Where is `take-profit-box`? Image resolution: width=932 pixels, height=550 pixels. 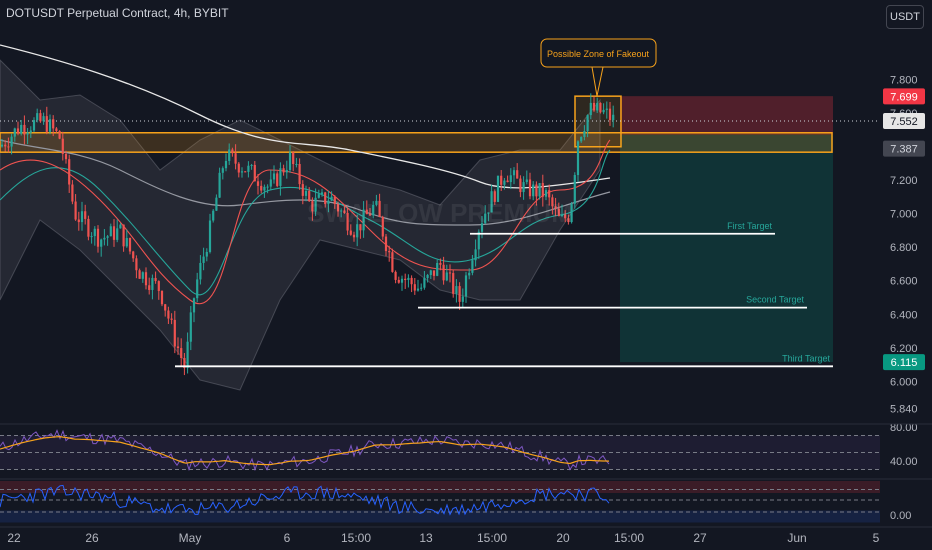
take-profit-box is located at coordinates (726, 248).